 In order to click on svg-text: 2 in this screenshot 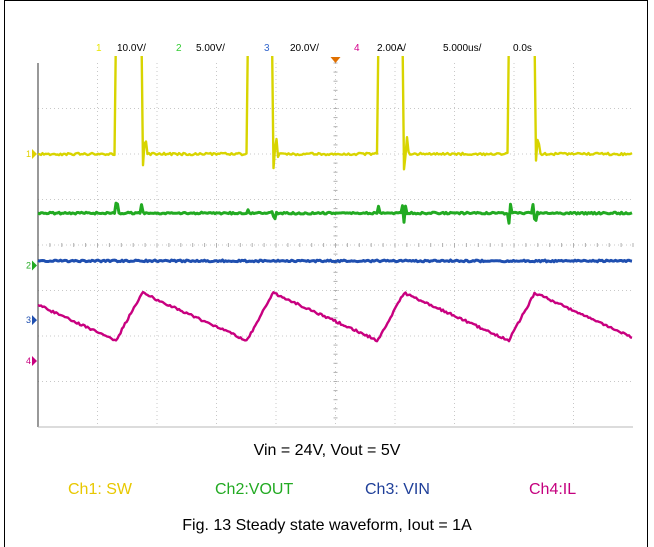, I will do `click(28, 265)`.